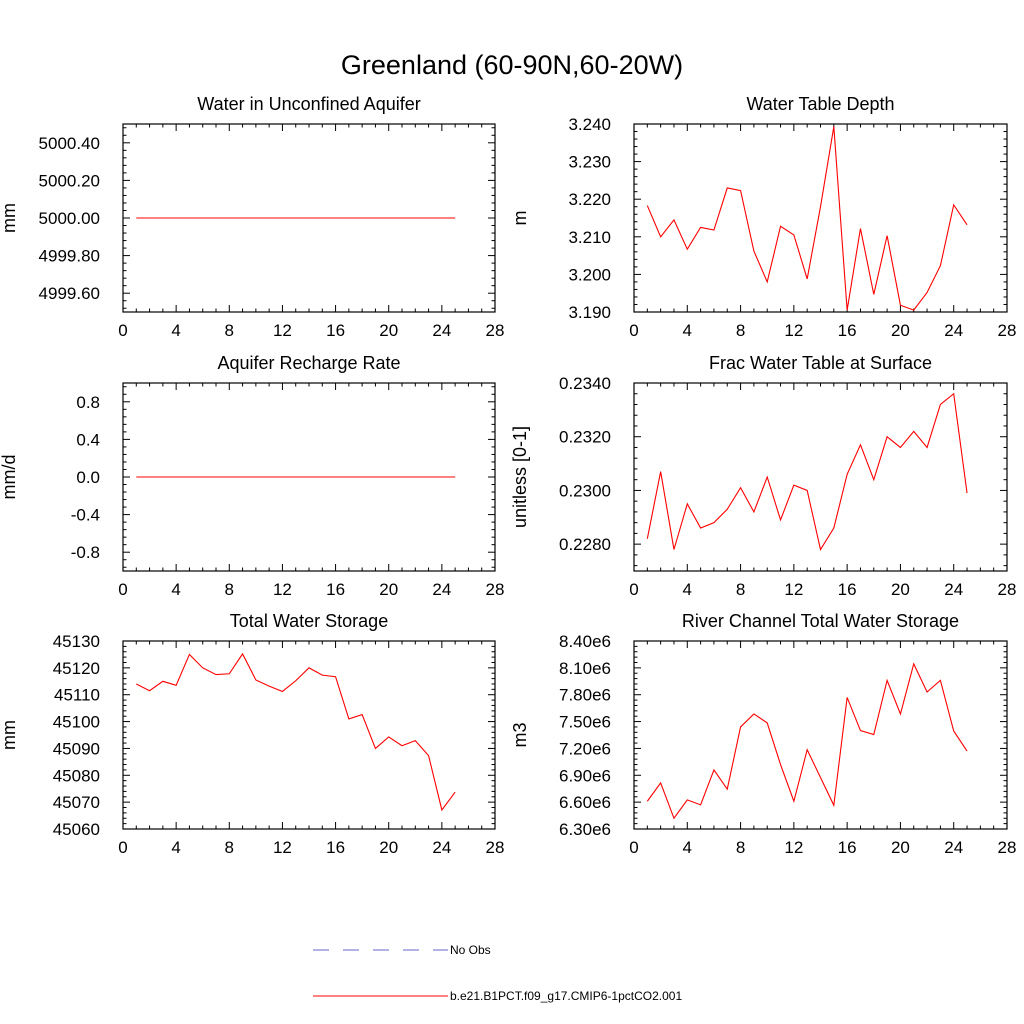 The width and height of the screenshot is (1024, 1024). What do you see at coordinates (585, 544) in the screenshot?
I see `y-tick-label: 0.2280` at bounding box center [585, 544].